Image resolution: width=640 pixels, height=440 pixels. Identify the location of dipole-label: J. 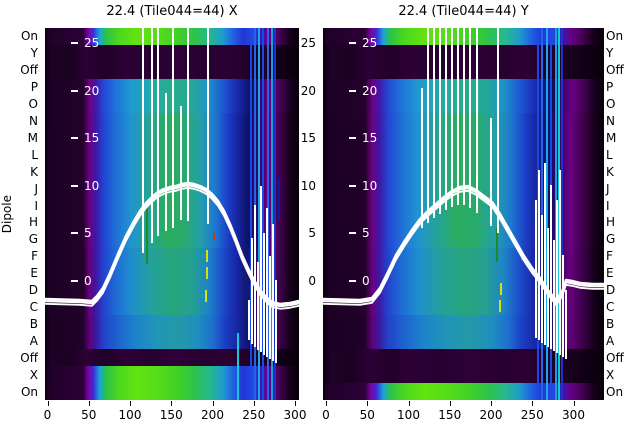
(36, 188).